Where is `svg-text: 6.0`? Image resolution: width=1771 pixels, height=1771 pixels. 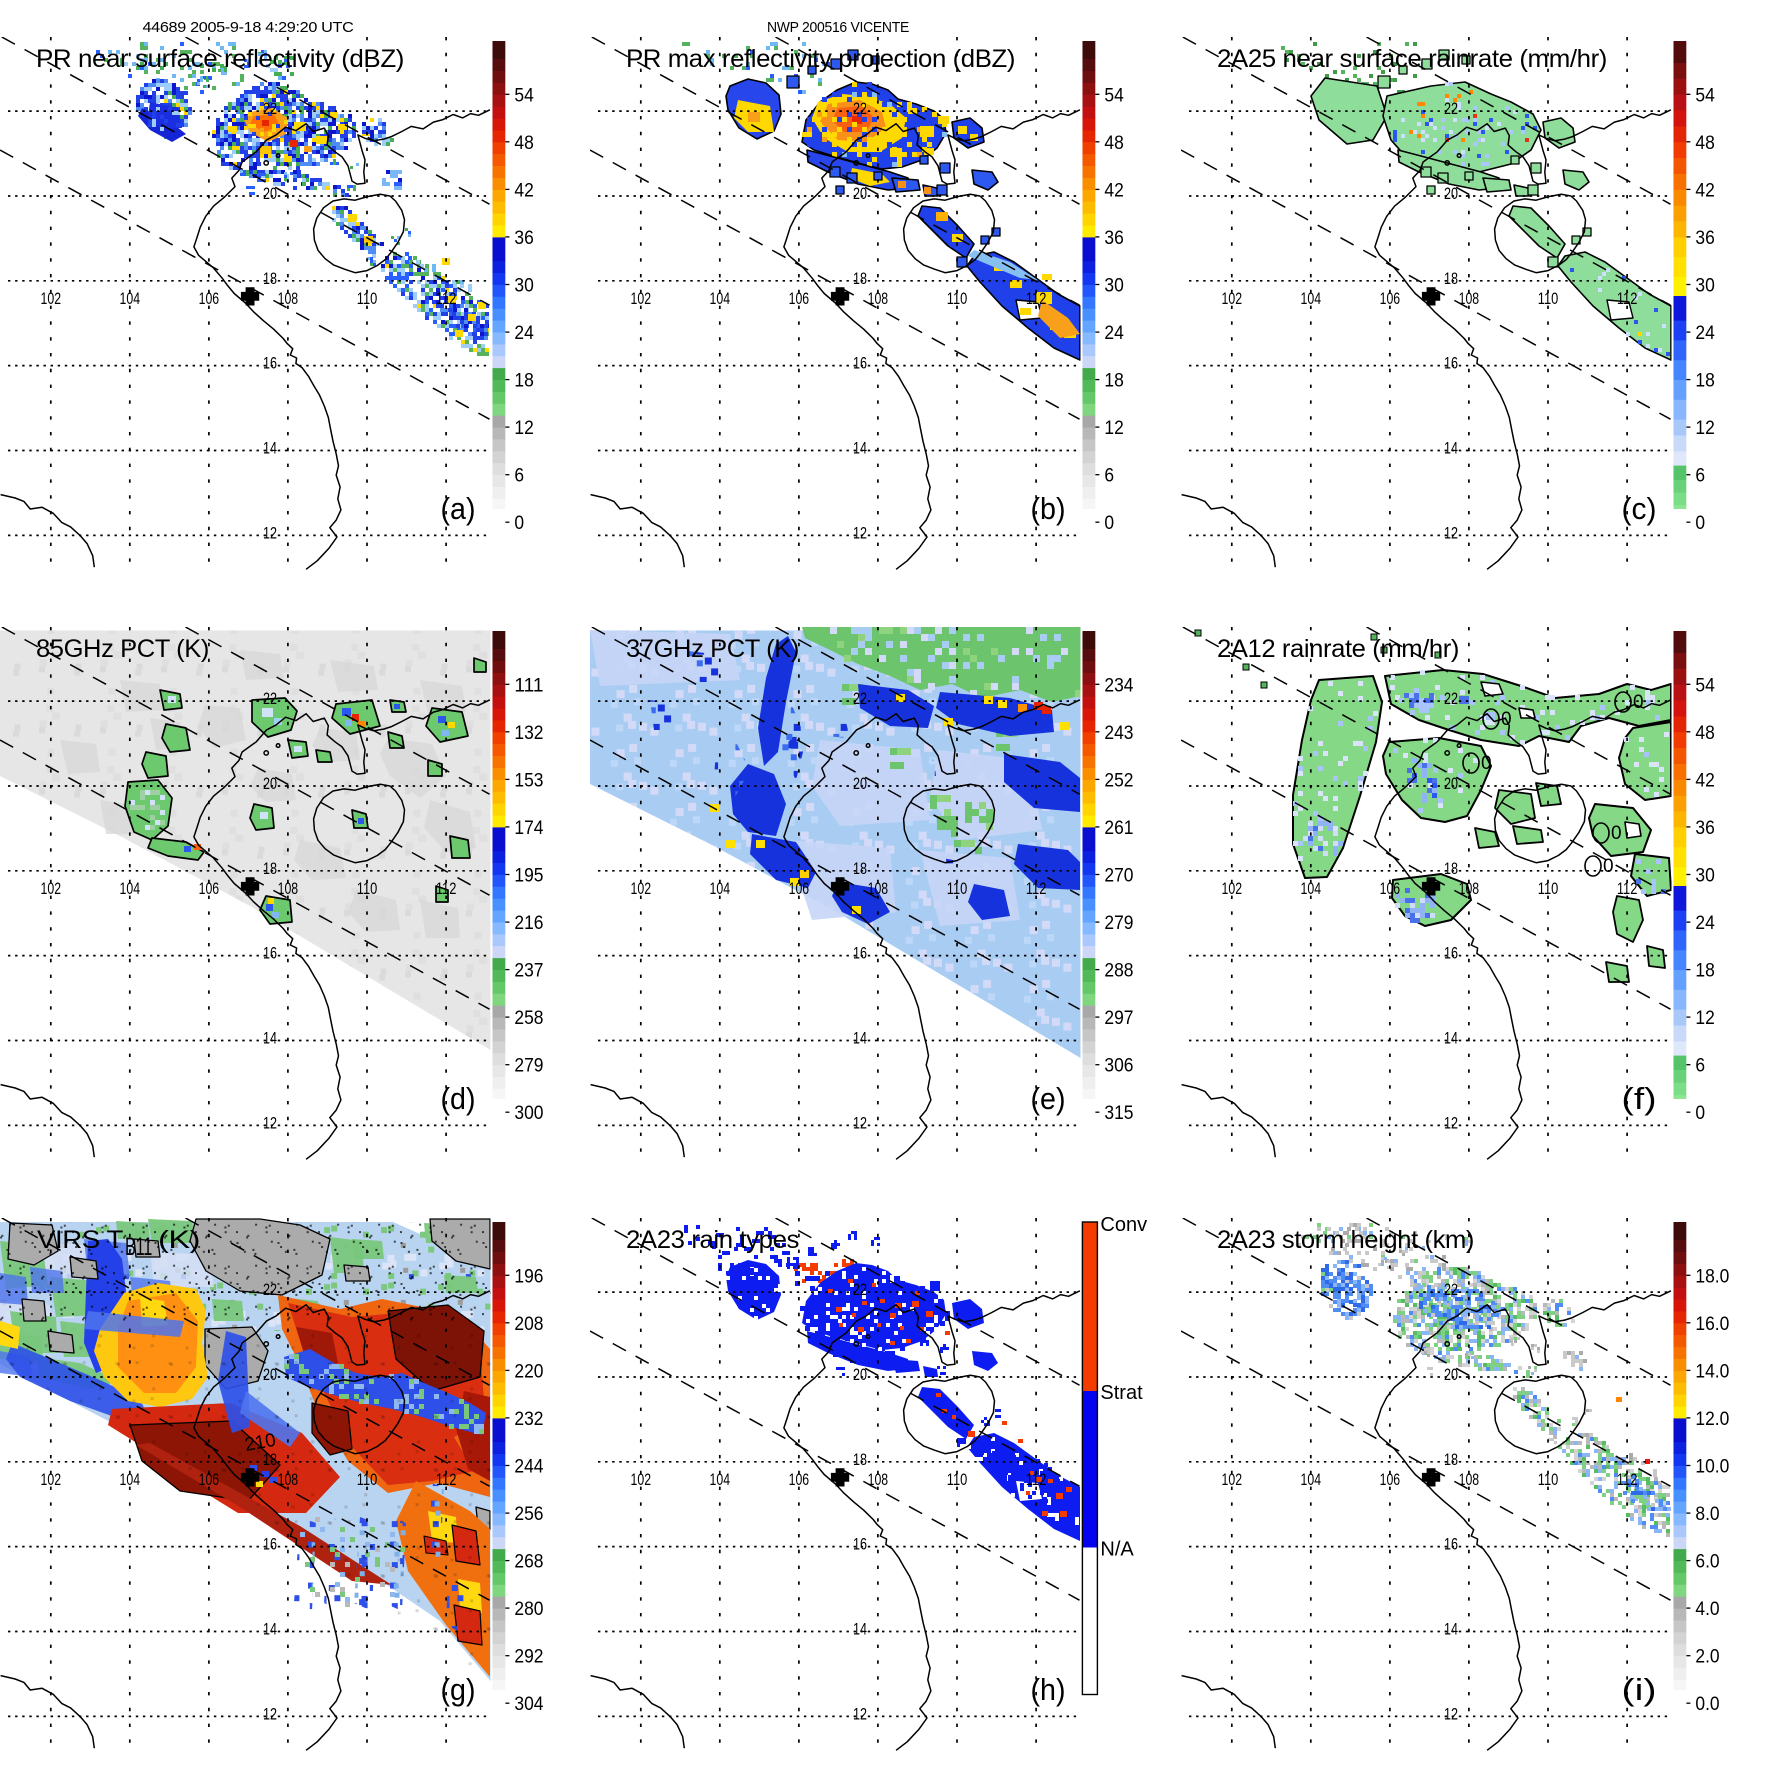 svg-text: 6.0 is located at coordinates (1707, 1561).